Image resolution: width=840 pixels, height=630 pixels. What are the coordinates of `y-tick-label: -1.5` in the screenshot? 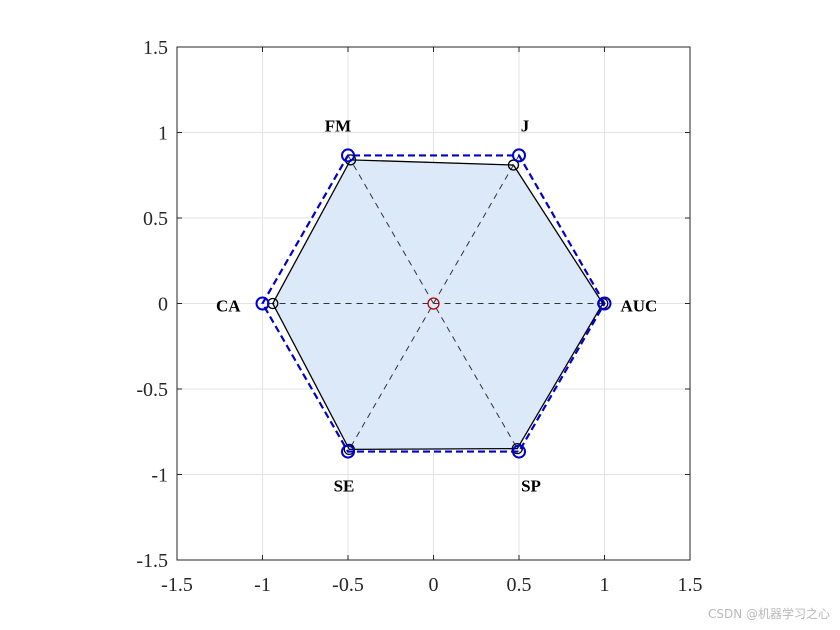 It's located at (152, 561).